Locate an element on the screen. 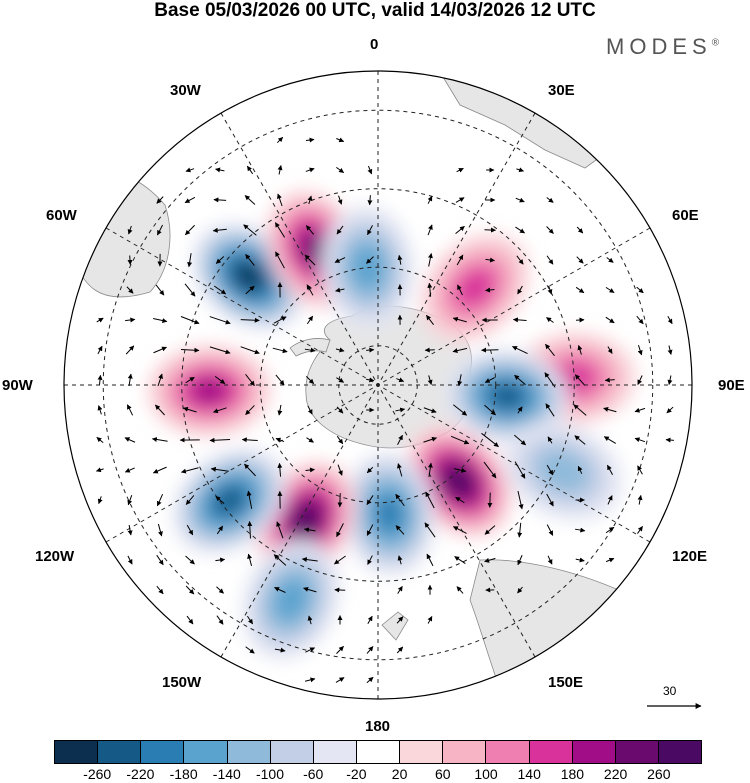 This screenshot has height=783, width=750. colorbar-tick-label: 140 is located at coordinates (529, 774).